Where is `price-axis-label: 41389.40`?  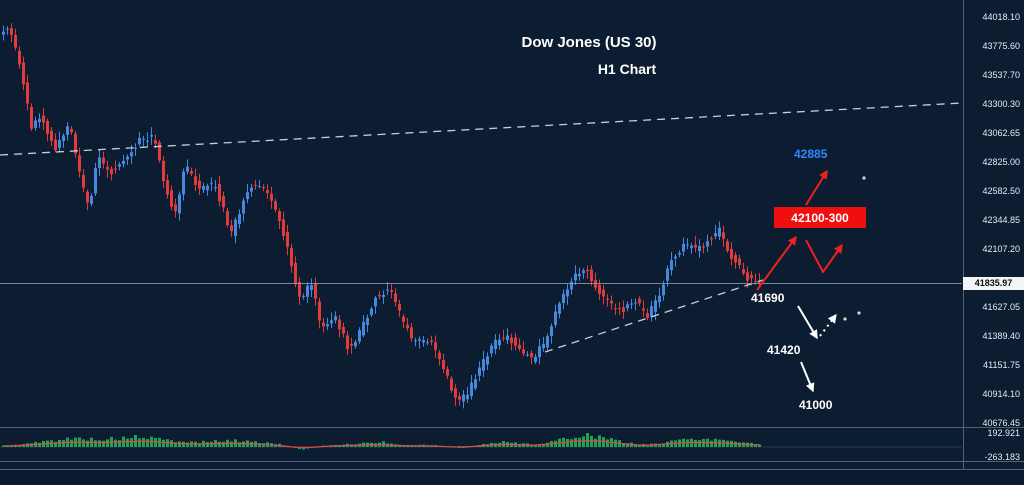
price-axis-label: 41389.40 is located at coordinates (1001, 336).